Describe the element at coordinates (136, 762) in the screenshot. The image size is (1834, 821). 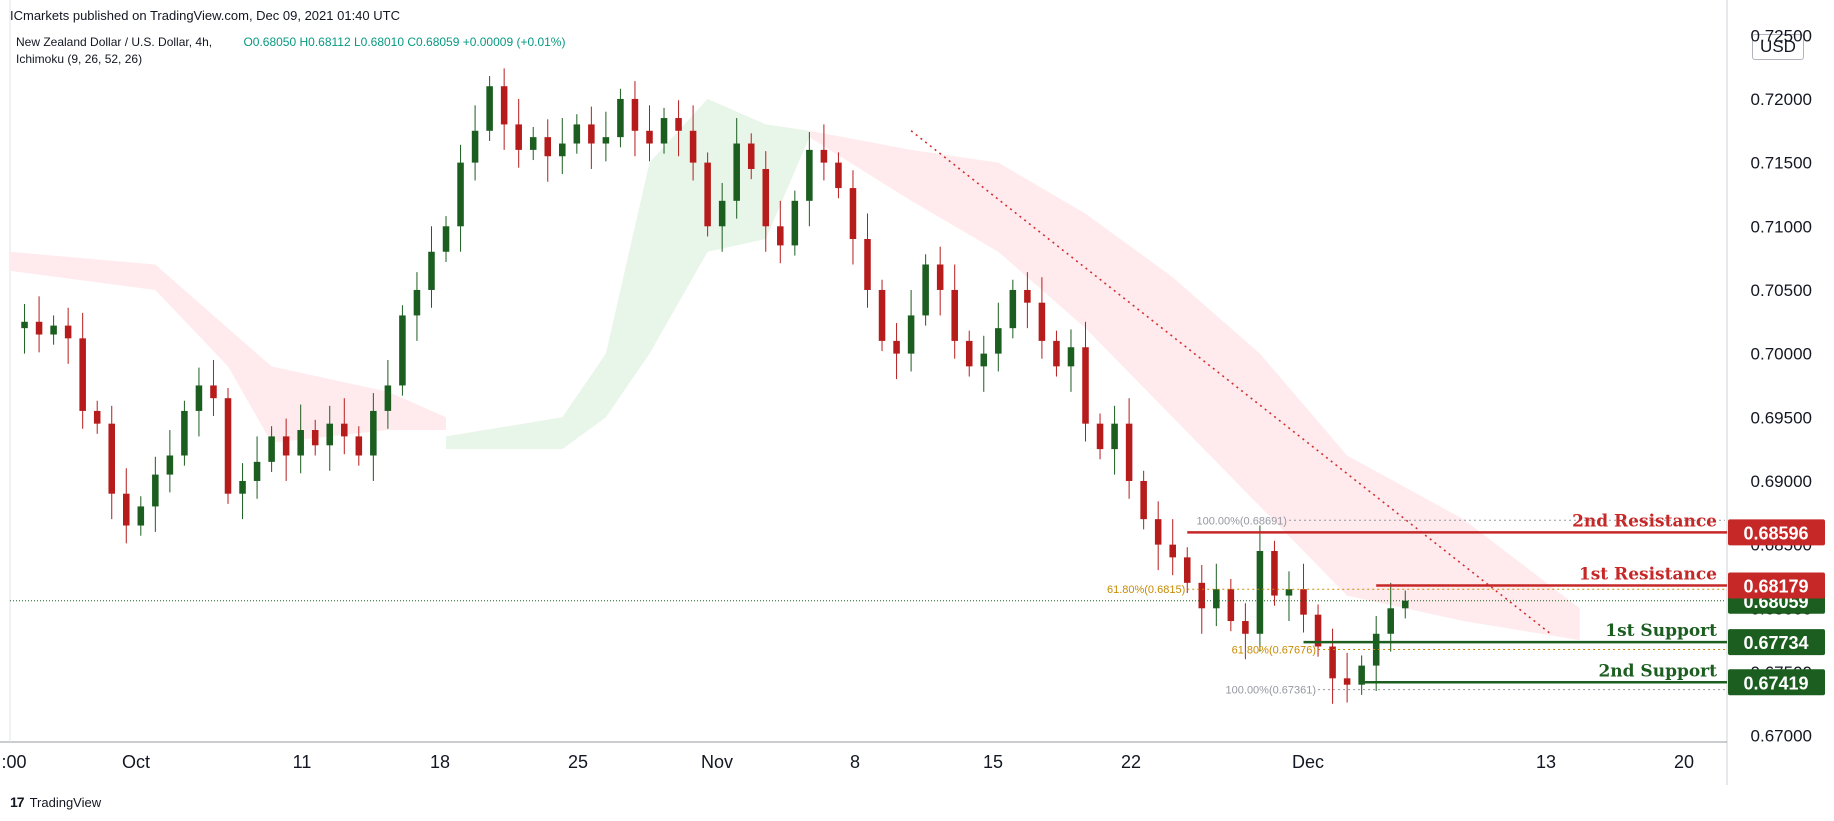
I see `x-tick-label: Oct` at that location.